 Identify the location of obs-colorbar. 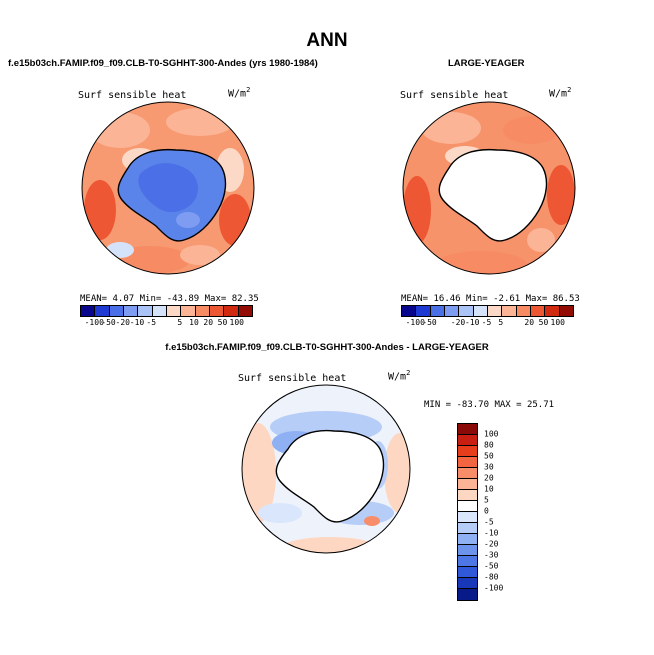
(487, 311).